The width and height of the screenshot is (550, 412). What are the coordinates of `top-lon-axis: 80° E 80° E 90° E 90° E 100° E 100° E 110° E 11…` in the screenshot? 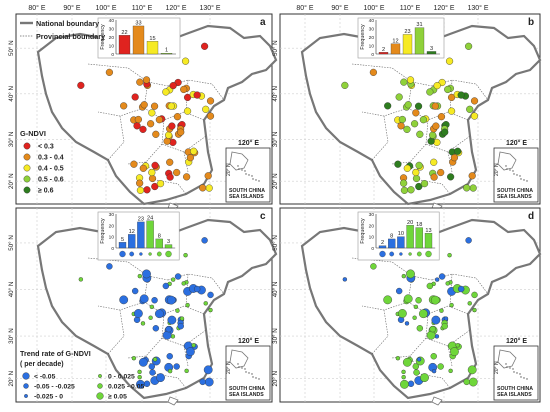 It's located at (258, 8).